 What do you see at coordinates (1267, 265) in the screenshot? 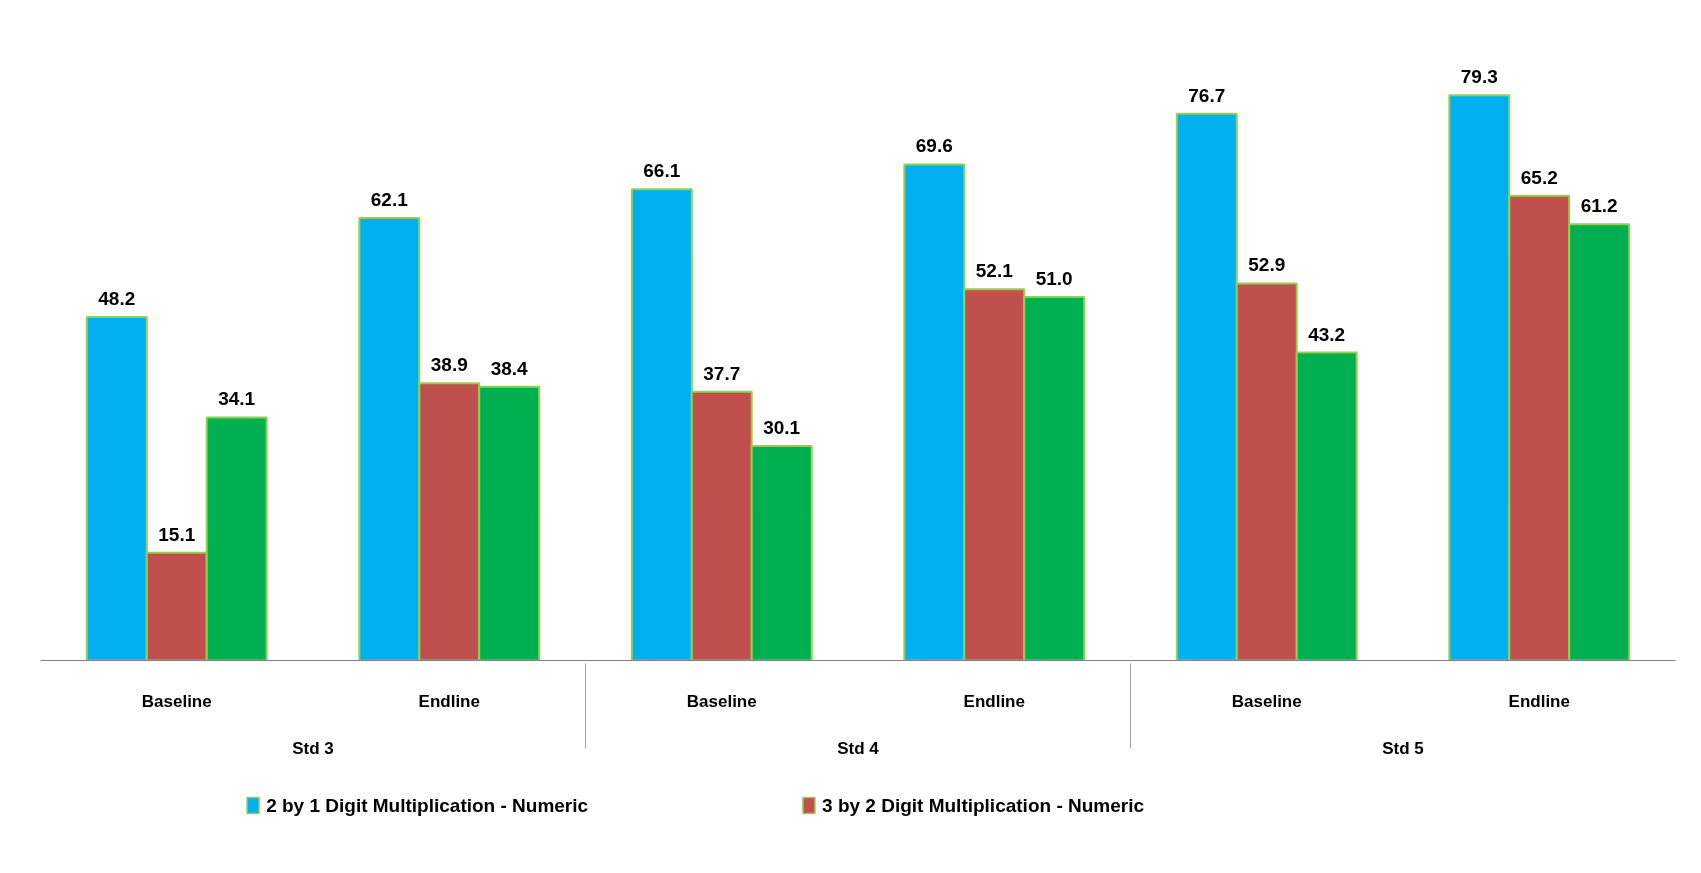
I see `data-label: 52.9` at bounding box center [1267, 265].